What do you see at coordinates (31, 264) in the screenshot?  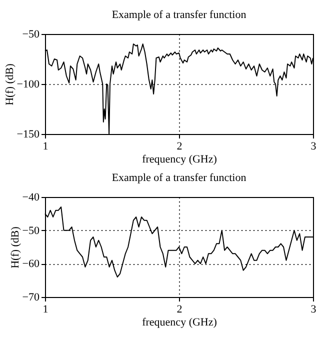 I see `y-tick-label: −60` at bounding box center [31, 264].